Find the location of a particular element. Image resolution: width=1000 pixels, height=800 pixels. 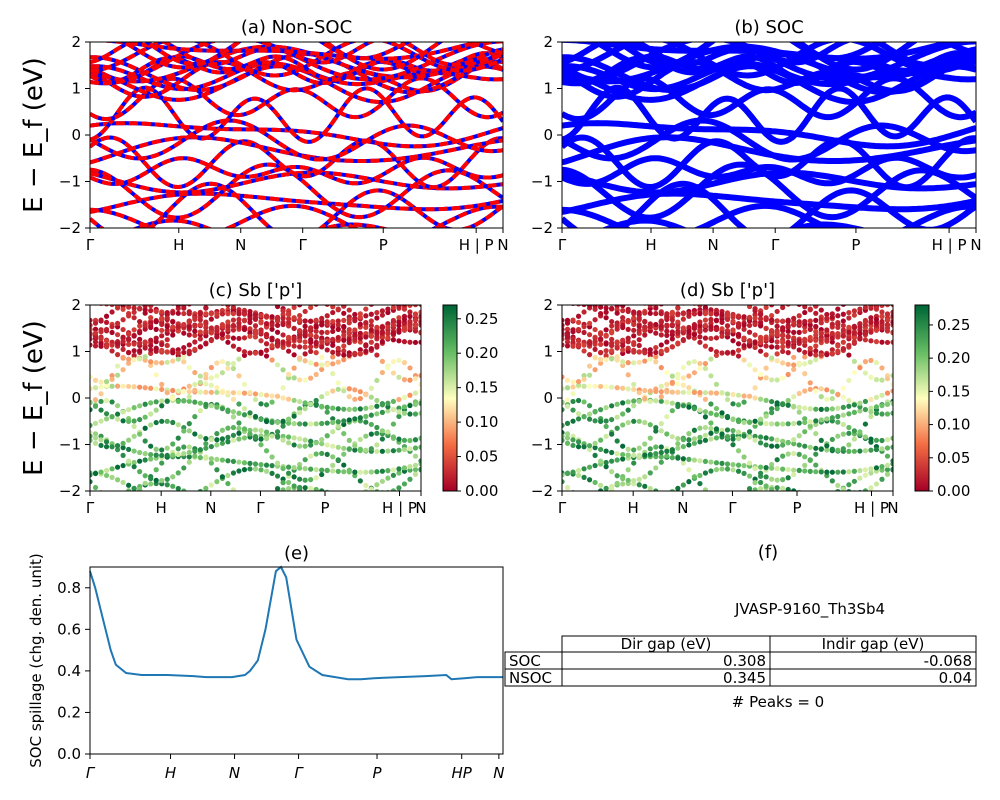

band-line is located at coordinates (769, 60).